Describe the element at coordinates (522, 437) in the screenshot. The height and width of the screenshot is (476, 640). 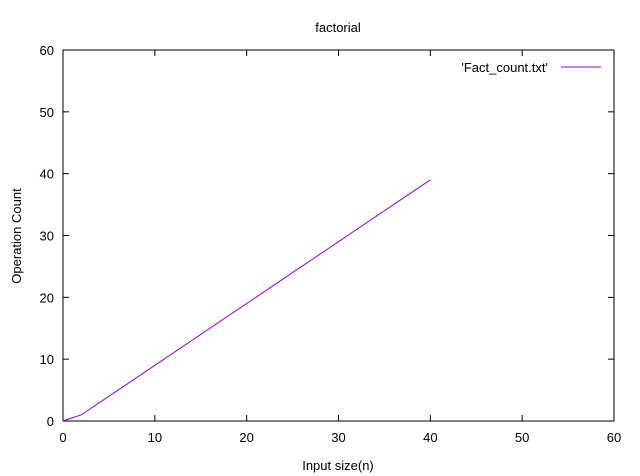
I see `x-tick-label: 50` at that location.